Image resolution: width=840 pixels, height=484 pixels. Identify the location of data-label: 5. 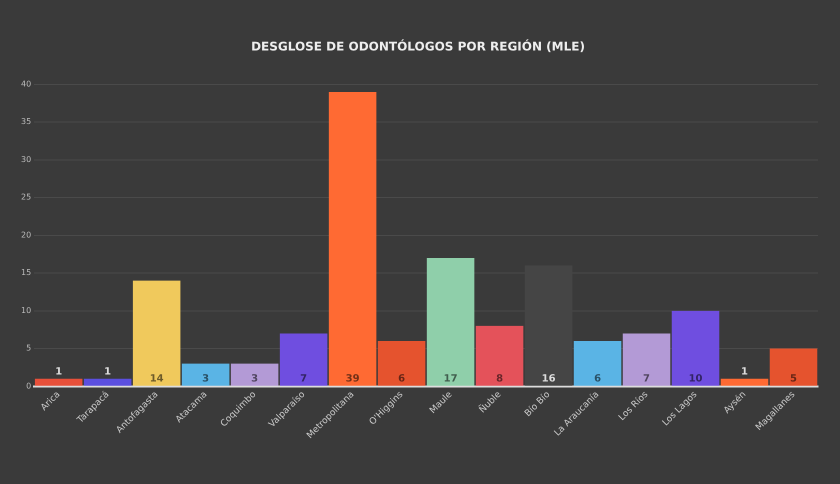
(794, 378).